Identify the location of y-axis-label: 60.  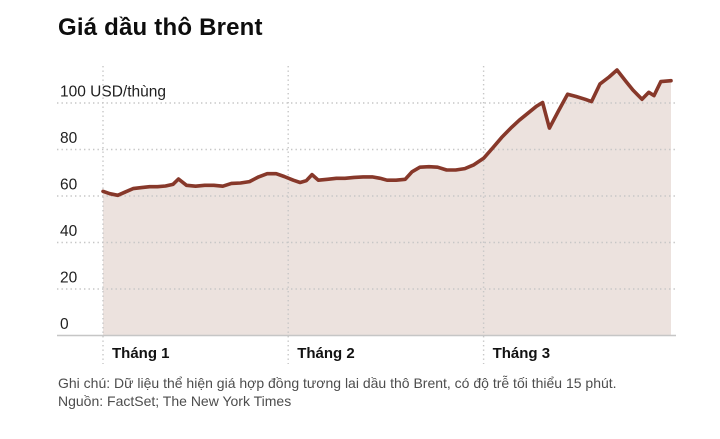
(69, 185).